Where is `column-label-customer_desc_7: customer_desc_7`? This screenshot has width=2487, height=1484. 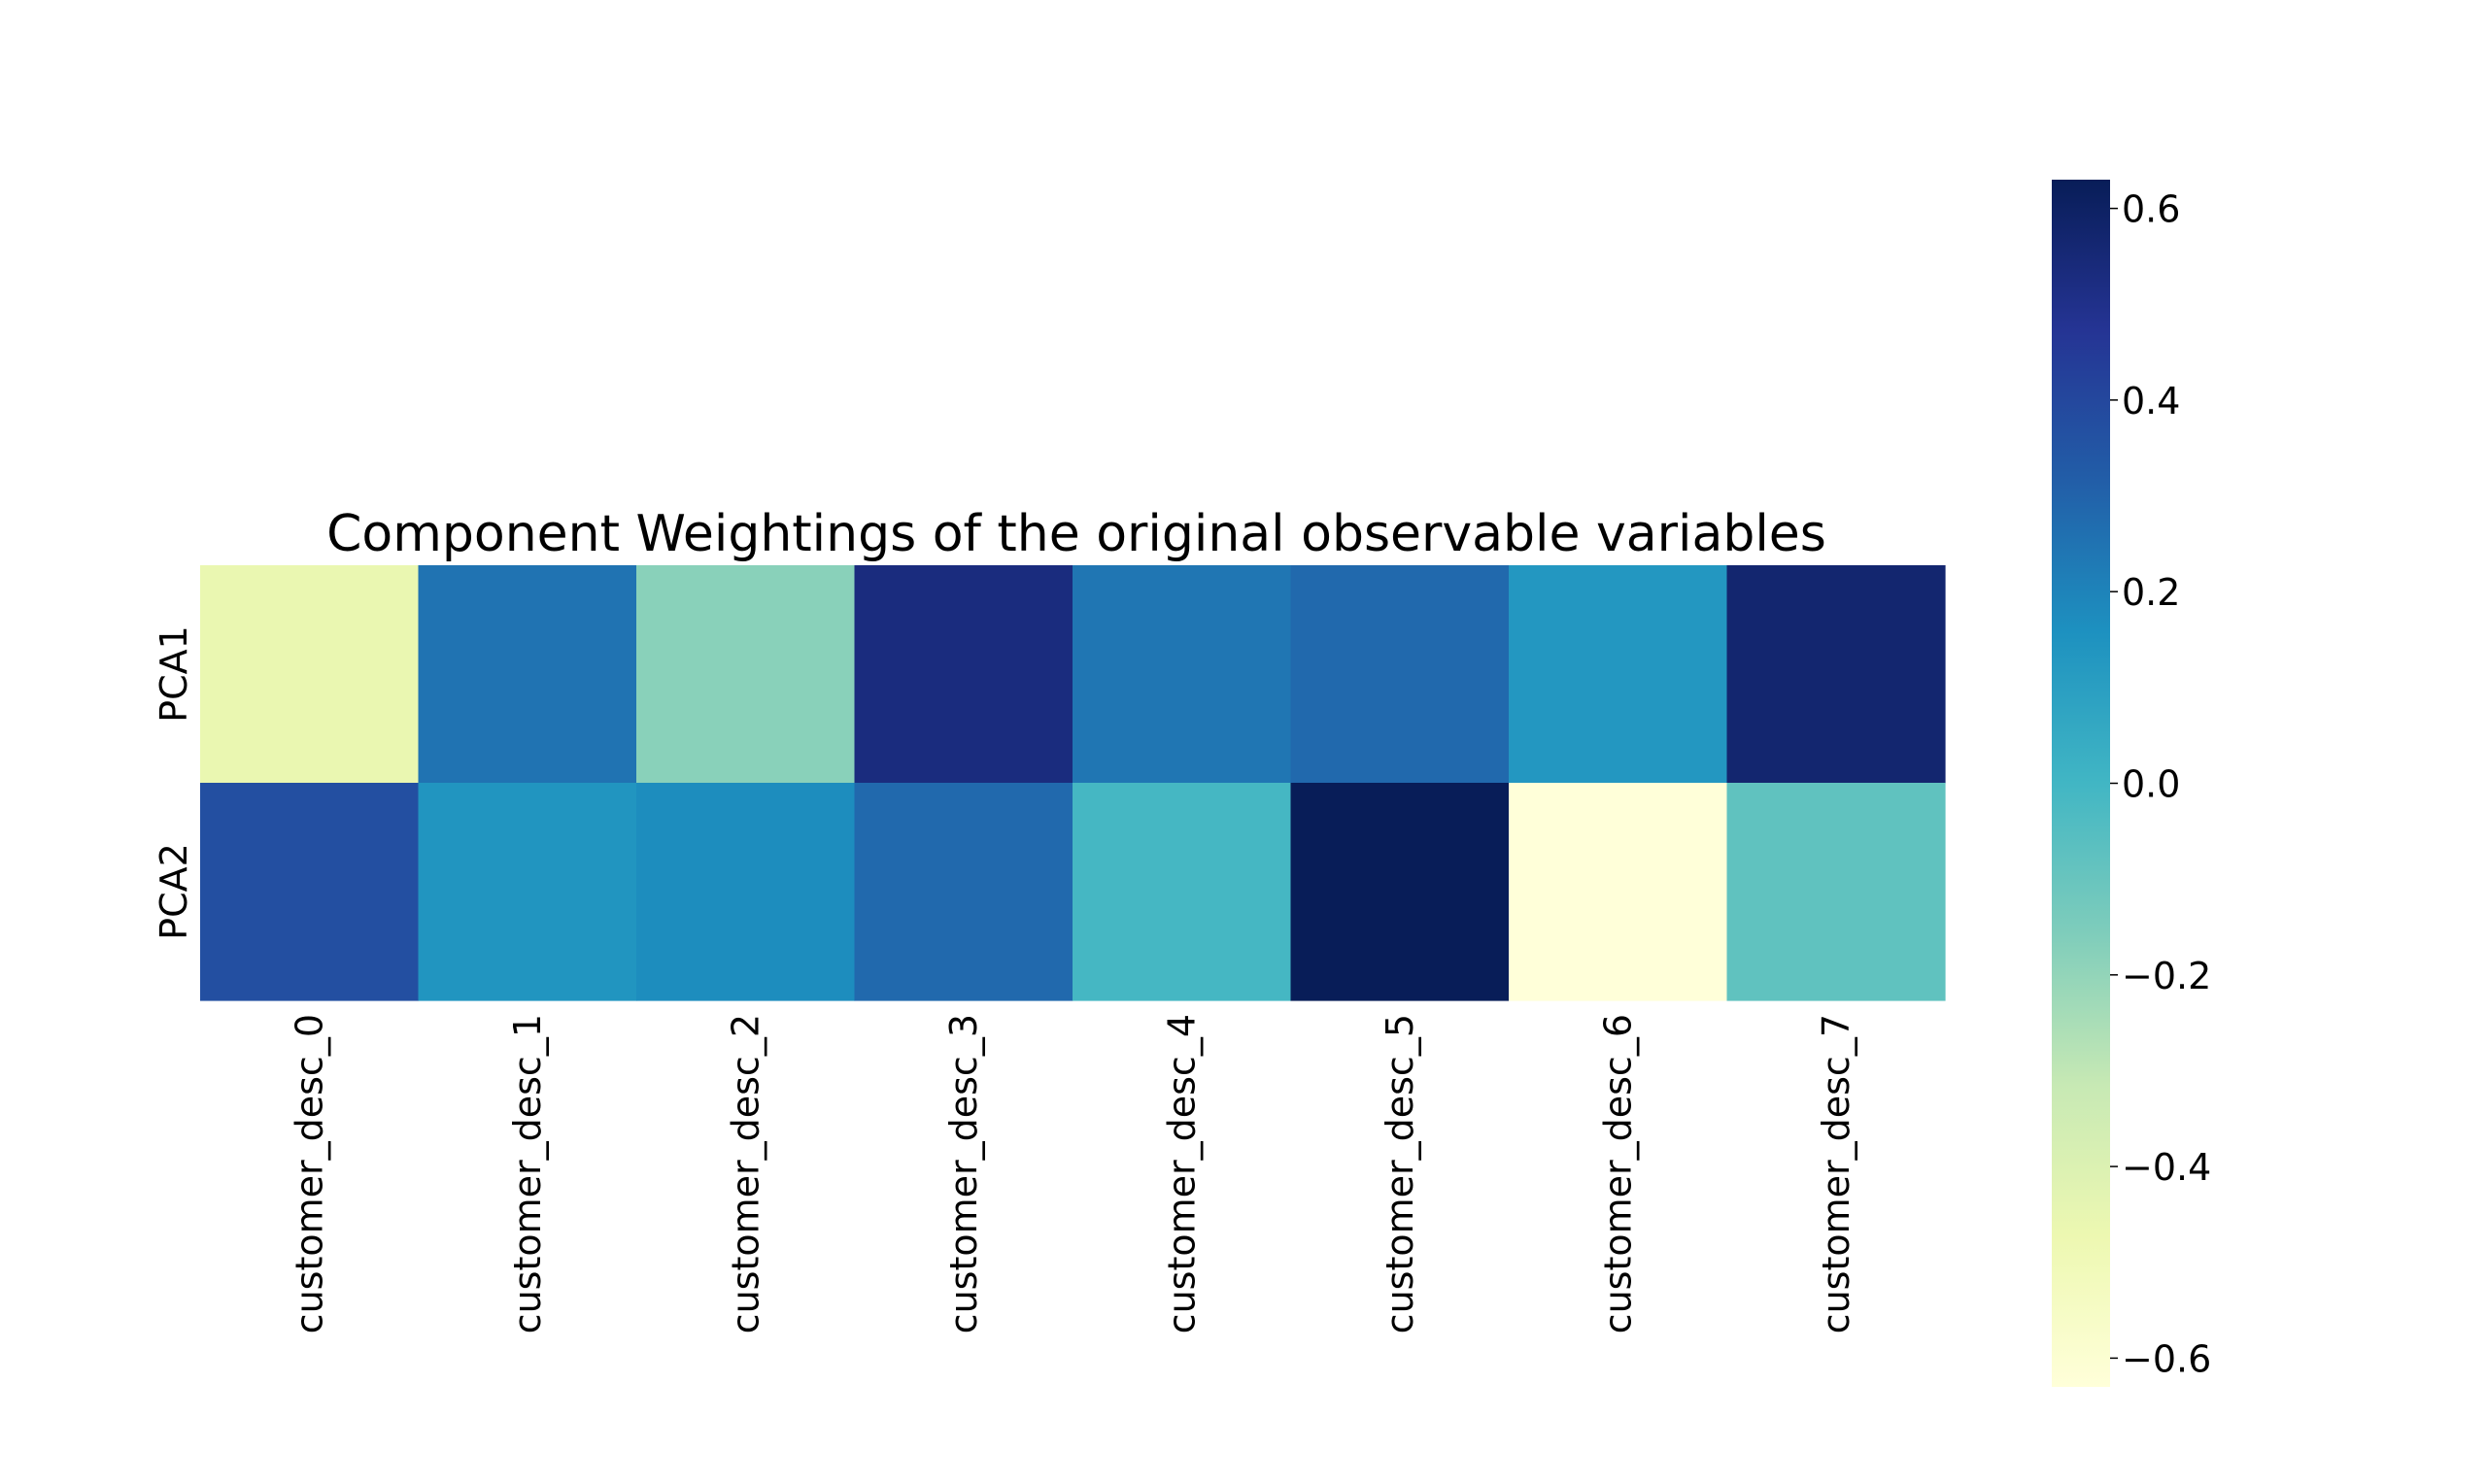 column-label-customer_desc_7: customer_desc_7 is located at coordinates (1836, 1173).